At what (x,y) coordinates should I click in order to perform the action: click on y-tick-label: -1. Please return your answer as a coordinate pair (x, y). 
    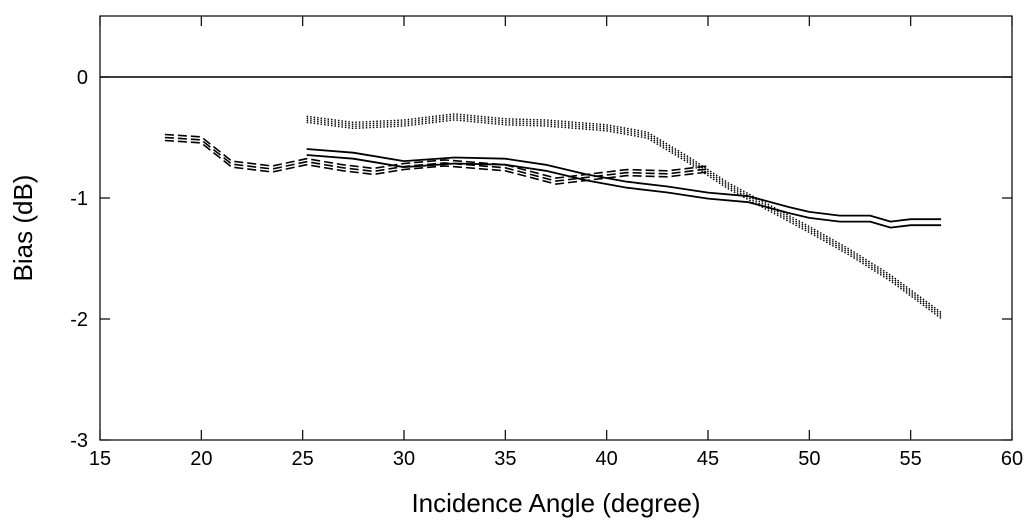
    Looking at the image, I should click on (79, 199).